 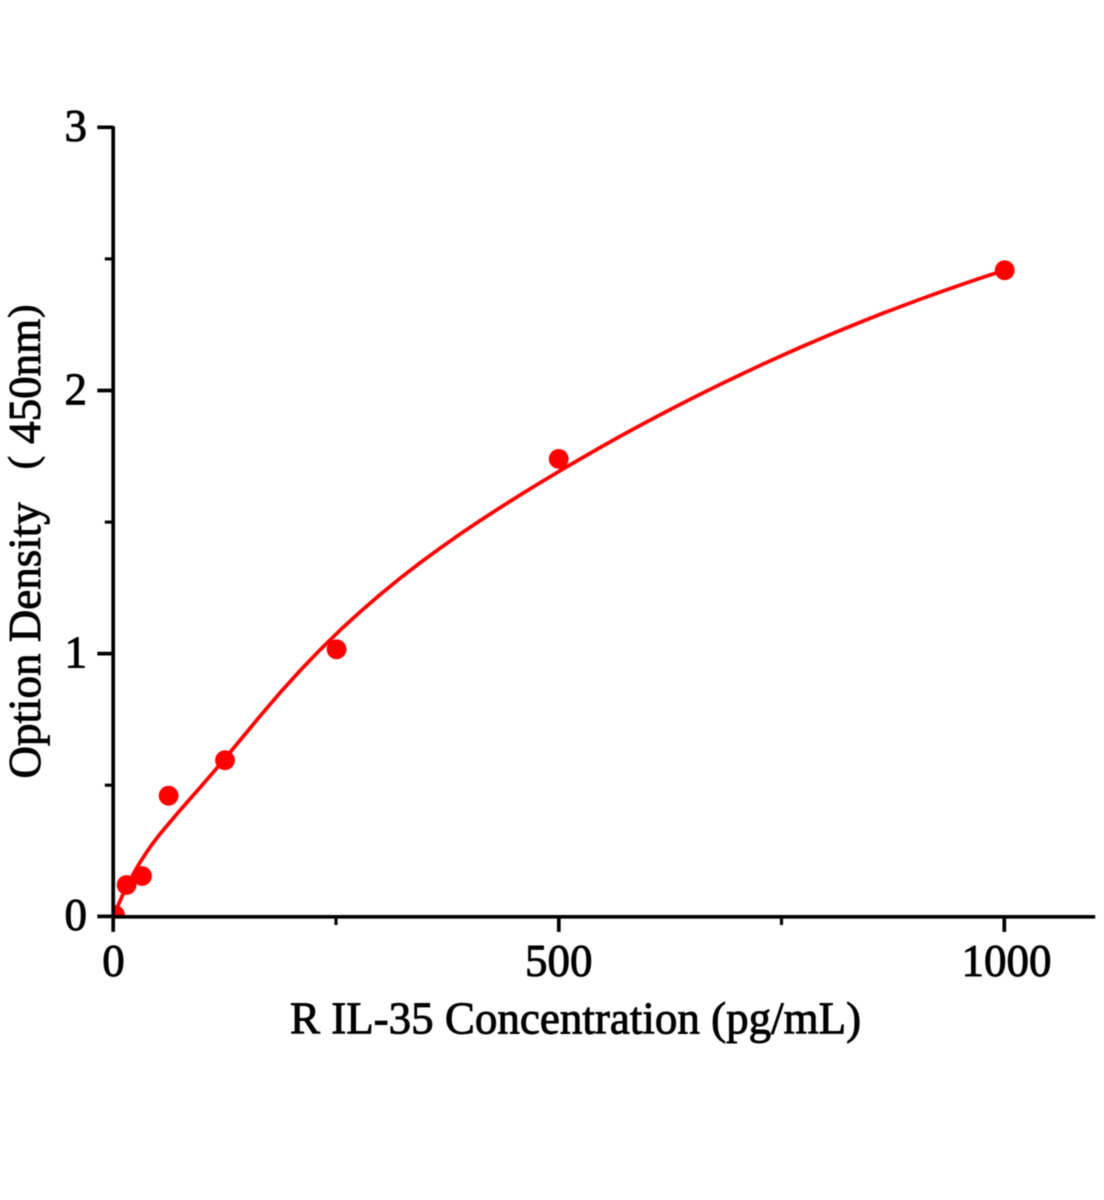 What do you see at coordinates (25, 542) in the screenshot?
I see `svg-text: Option Density(450nm)` at bounding box center [25, 542].